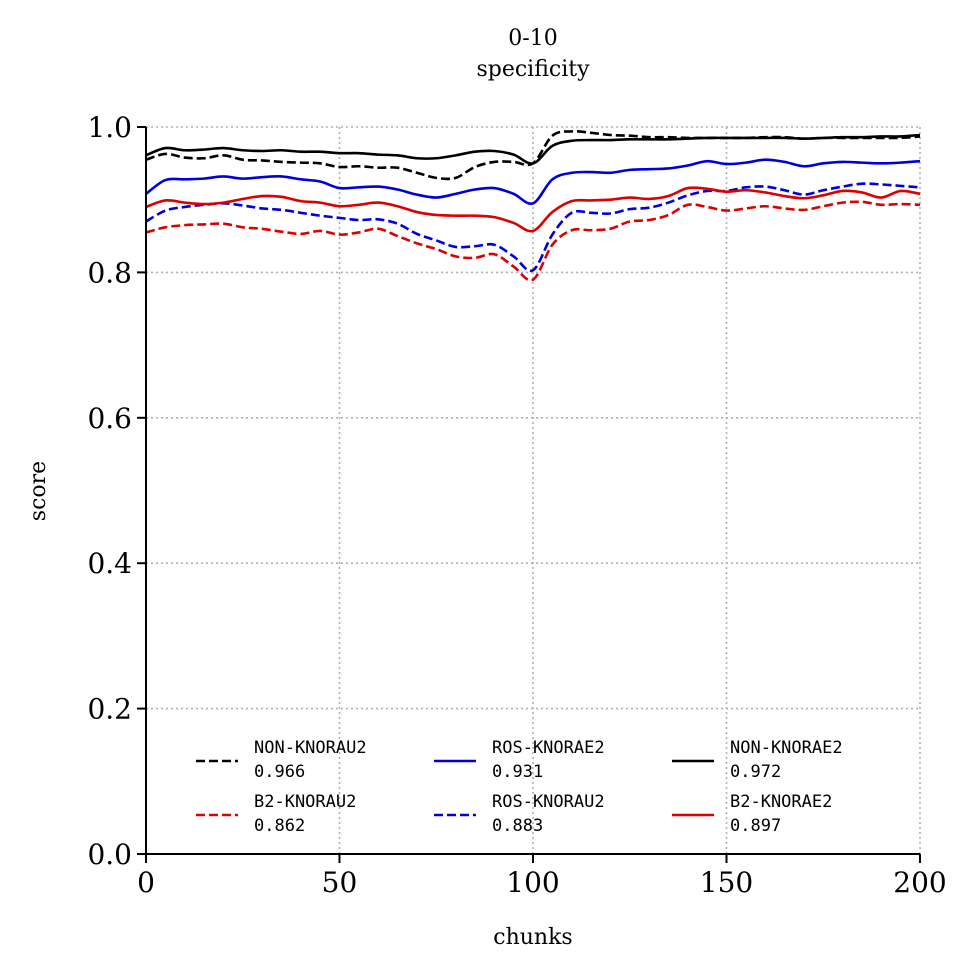  Describe the element at coordinates (517, 772) in the screenshot. I see `legend-score-ros-knorae2: 0.931` at that location.